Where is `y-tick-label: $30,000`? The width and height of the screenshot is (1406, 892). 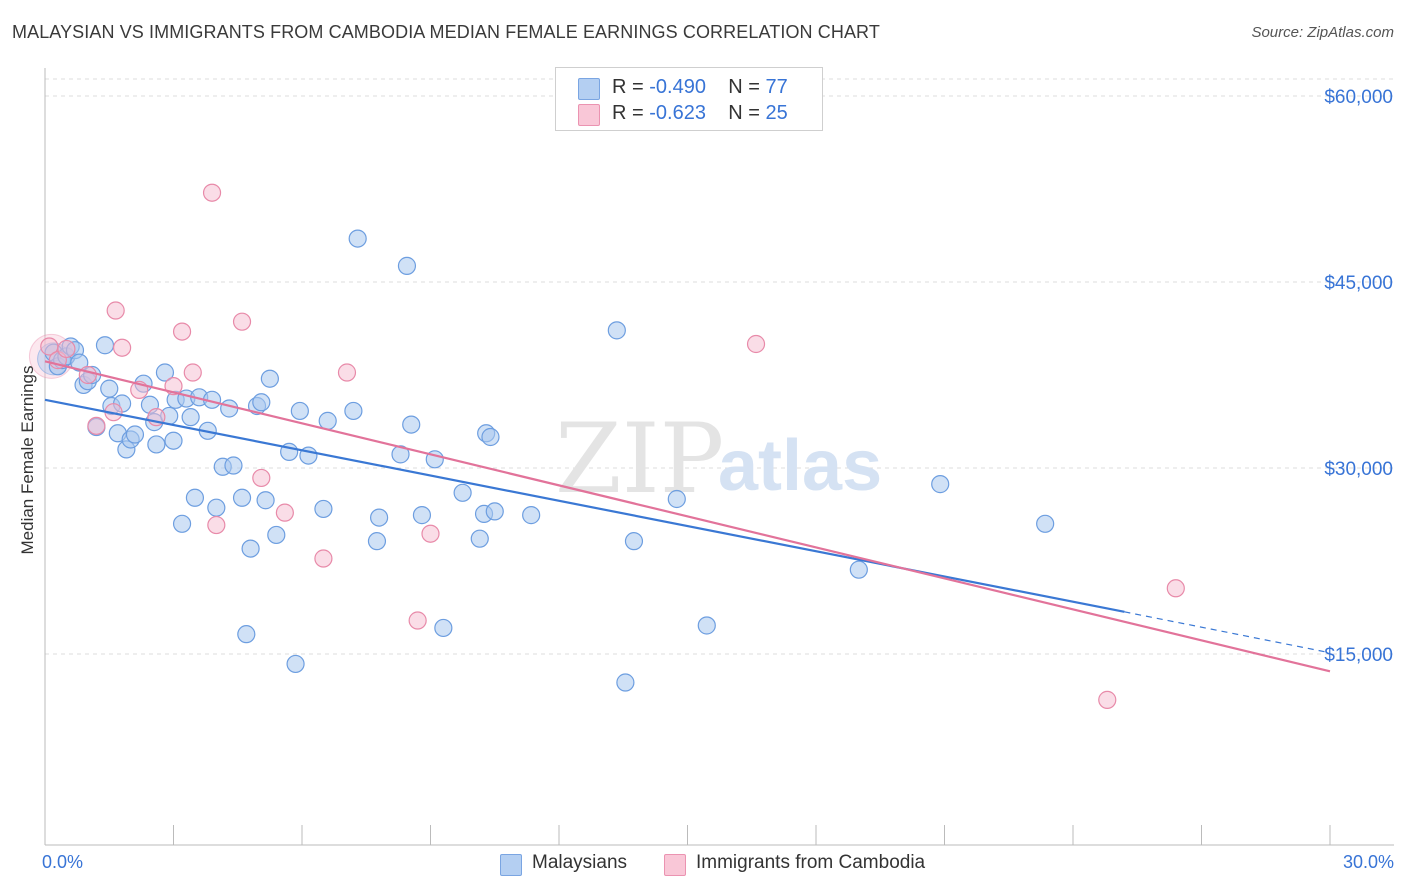 y-tick-label: $30,000 is located at coordinates (1358, 469).